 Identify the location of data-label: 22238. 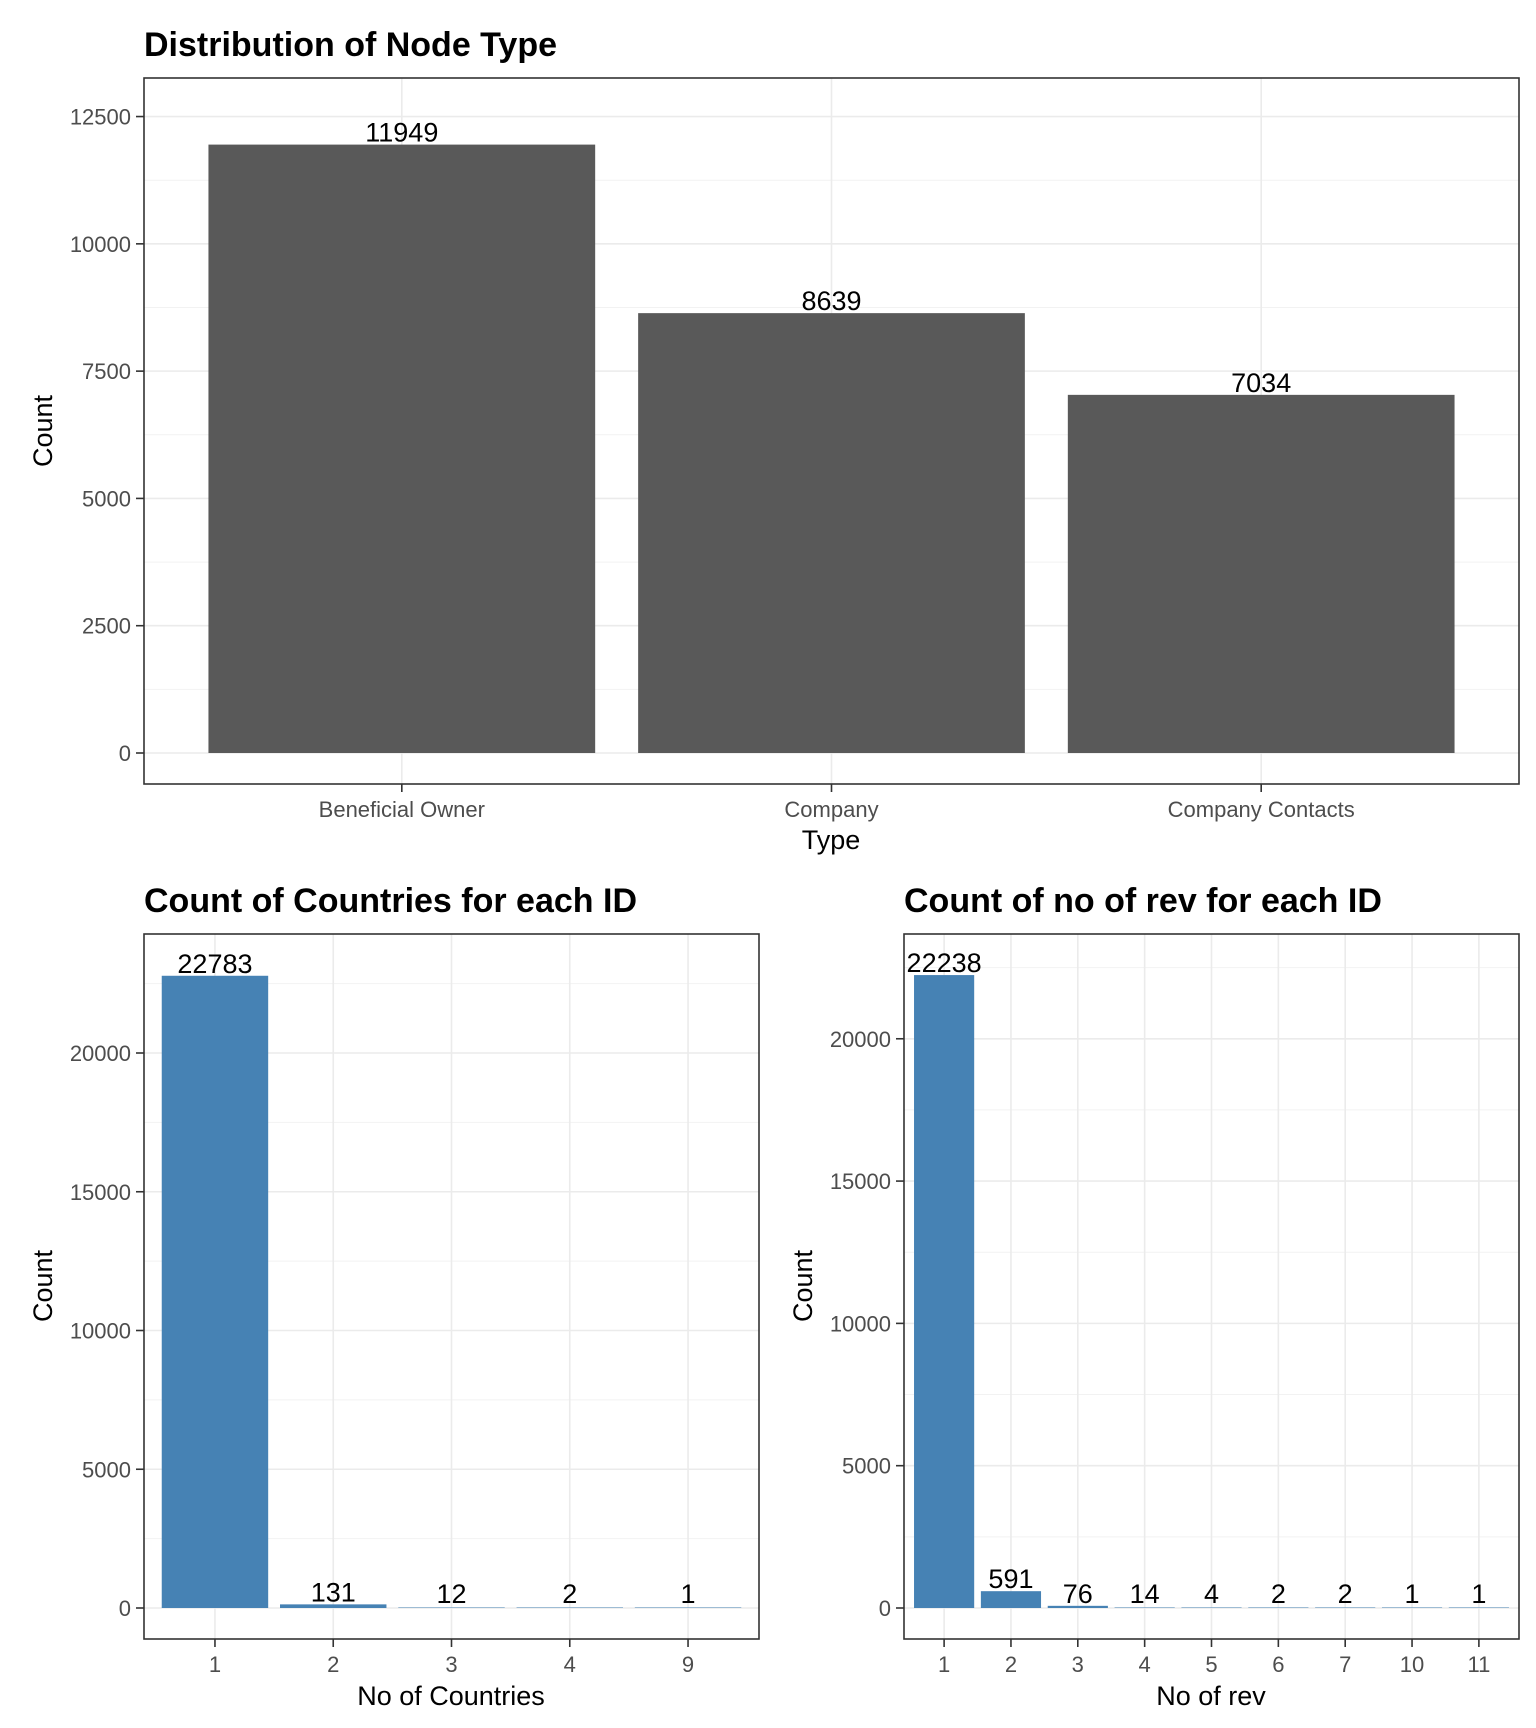
(944, 963).